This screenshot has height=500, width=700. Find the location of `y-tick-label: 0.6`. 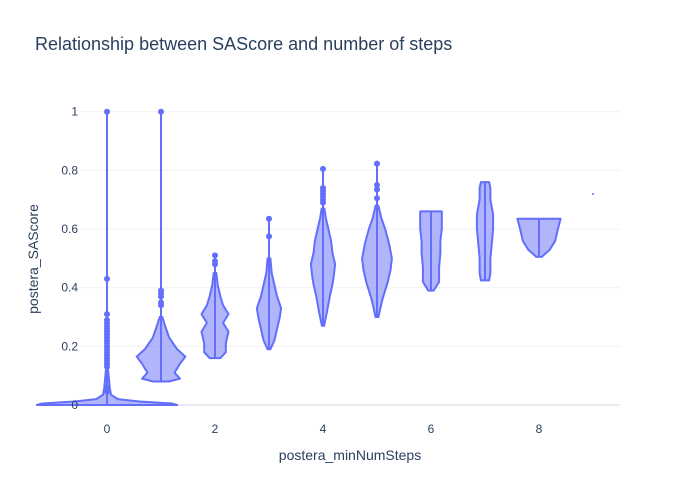

y-tick-label: 0.6 is located at coordinates (69, 229).